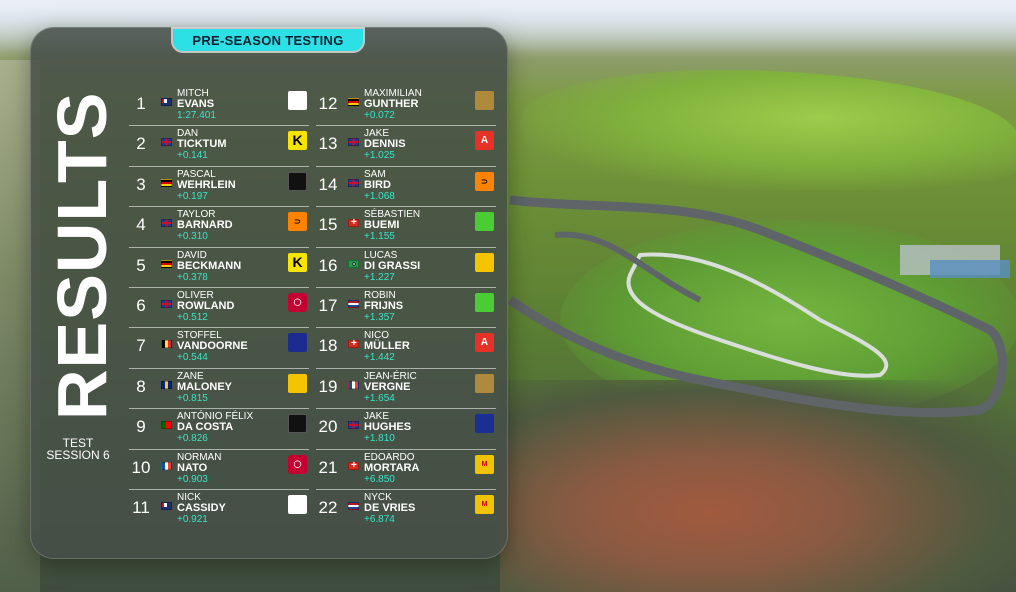 The image size is (1016, 592). I want to click on driver-last-name: HUGHES, so click(388, 427).